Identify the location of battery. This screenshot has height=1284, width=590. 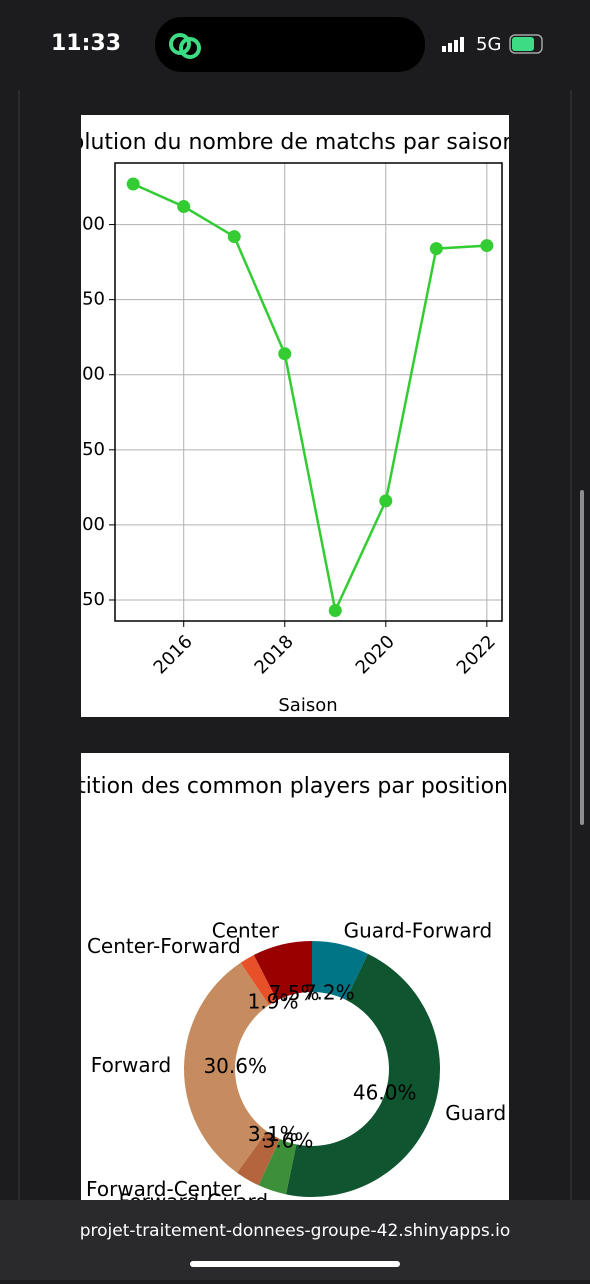
(526, 44).